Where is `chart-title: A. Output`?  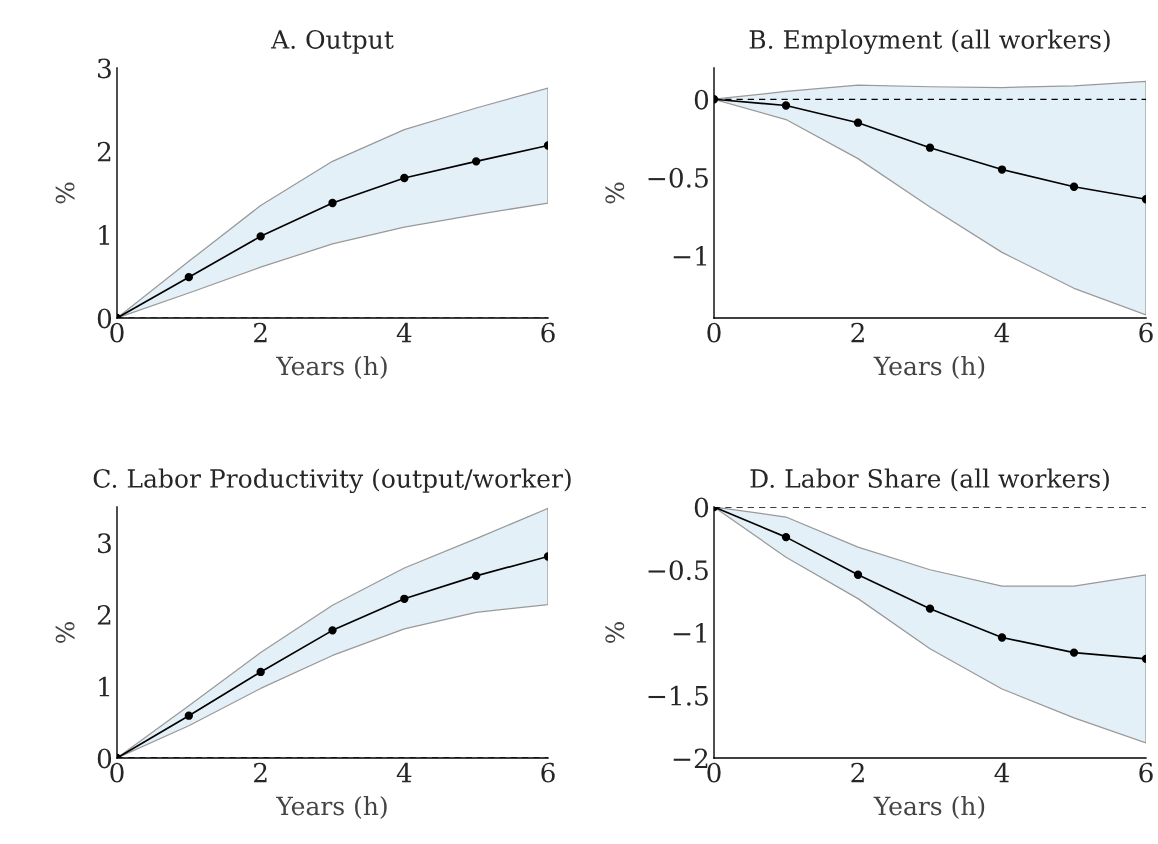 chart-title: A. Output is located at coordinates (332, 42).